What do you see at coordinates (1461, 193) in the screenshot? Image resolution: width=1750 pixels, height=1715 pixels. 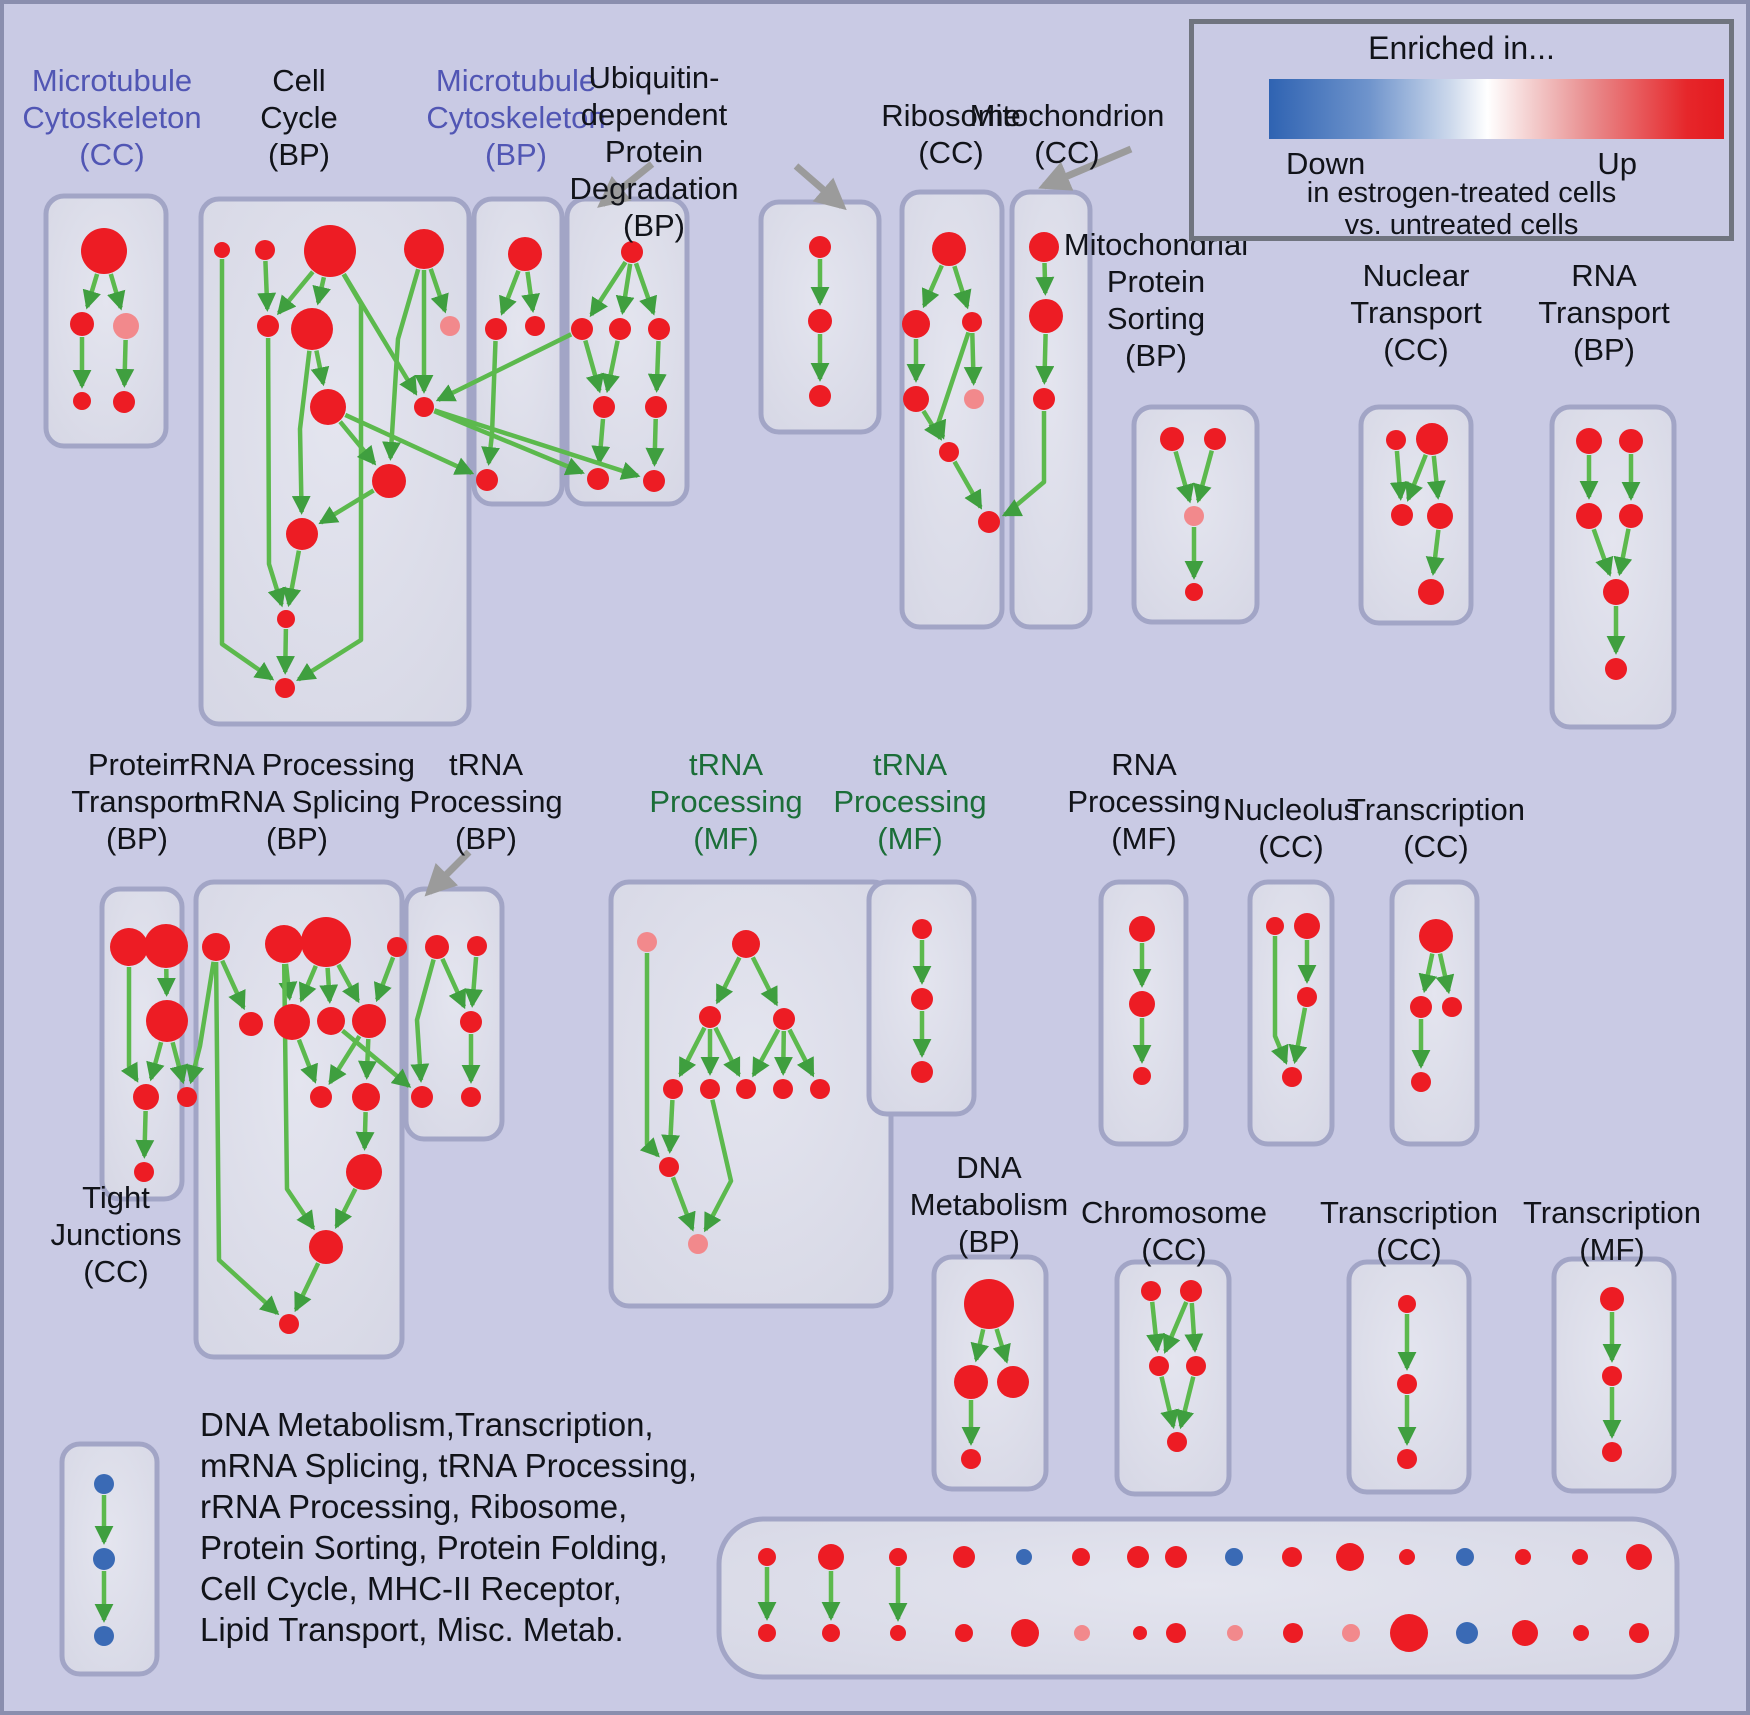 I see `legend-note-line1: in estrogen-treated cells` at bounding box center [1461, 193].